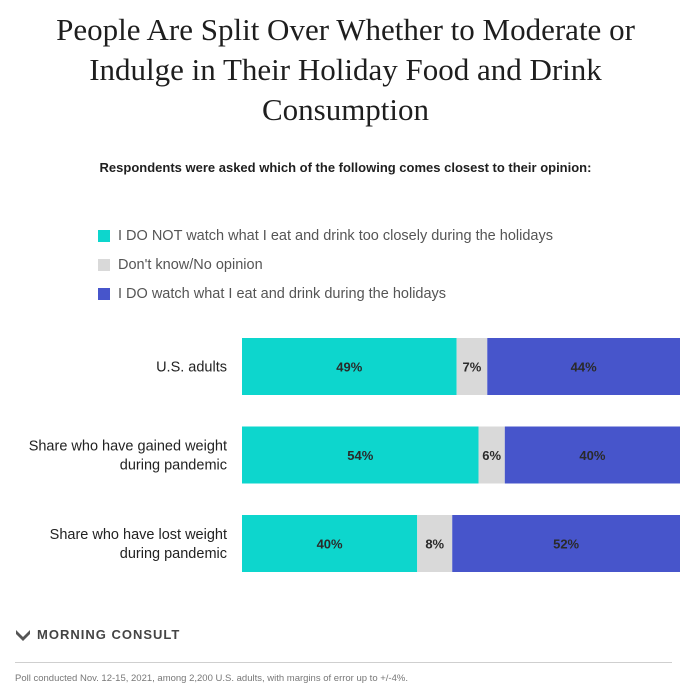 The width and height of the screenshot is (691, 688). Describe the element at coordinates (128, 447) in the screenshot. I see `category-label-line: Share who have gained weight` at that location.